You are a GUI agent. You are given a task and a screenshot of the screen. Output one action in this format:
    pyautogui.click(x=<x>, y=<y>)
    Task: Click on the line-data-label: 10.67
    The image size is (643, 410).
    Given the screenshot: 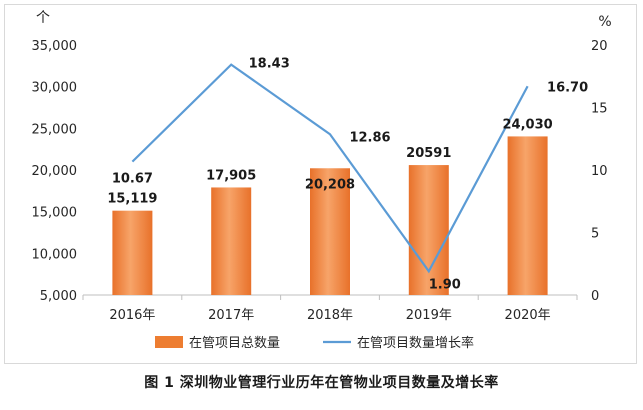 What is the action you would take?
    pyautogui.click(x=132, y=179)
    